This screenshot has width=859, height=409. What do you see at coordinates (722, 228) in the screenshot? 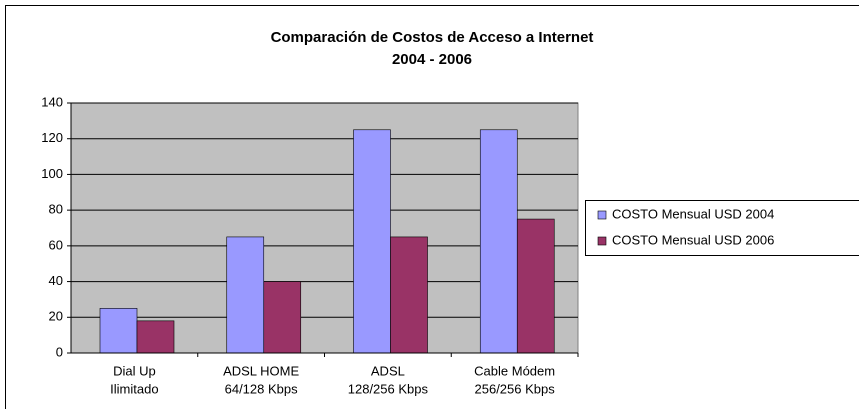
I see `legend-box` at bounding box center [722, 228].